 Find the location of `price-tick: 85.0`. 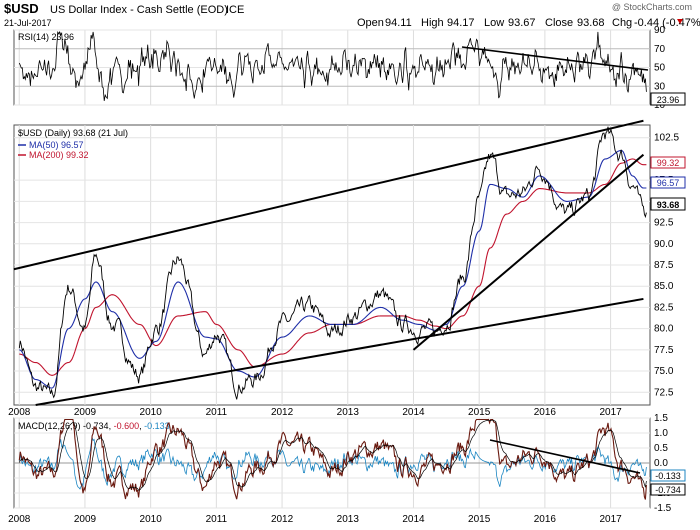

price-tick: 85.0 is located at coordinates (664, 286).